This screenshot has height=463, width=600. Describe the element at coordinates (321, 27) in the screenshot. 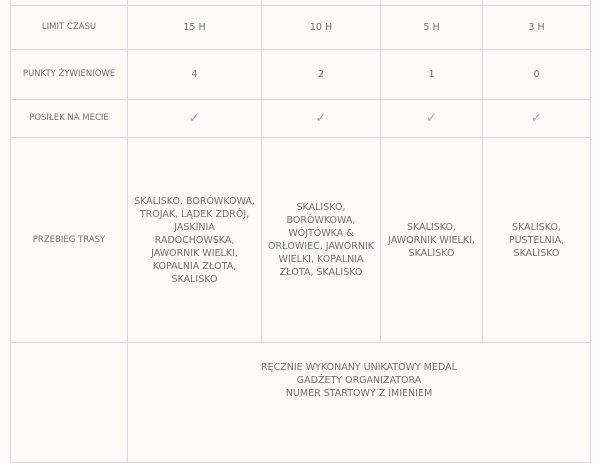

I see `cell: 10 H` at that location.